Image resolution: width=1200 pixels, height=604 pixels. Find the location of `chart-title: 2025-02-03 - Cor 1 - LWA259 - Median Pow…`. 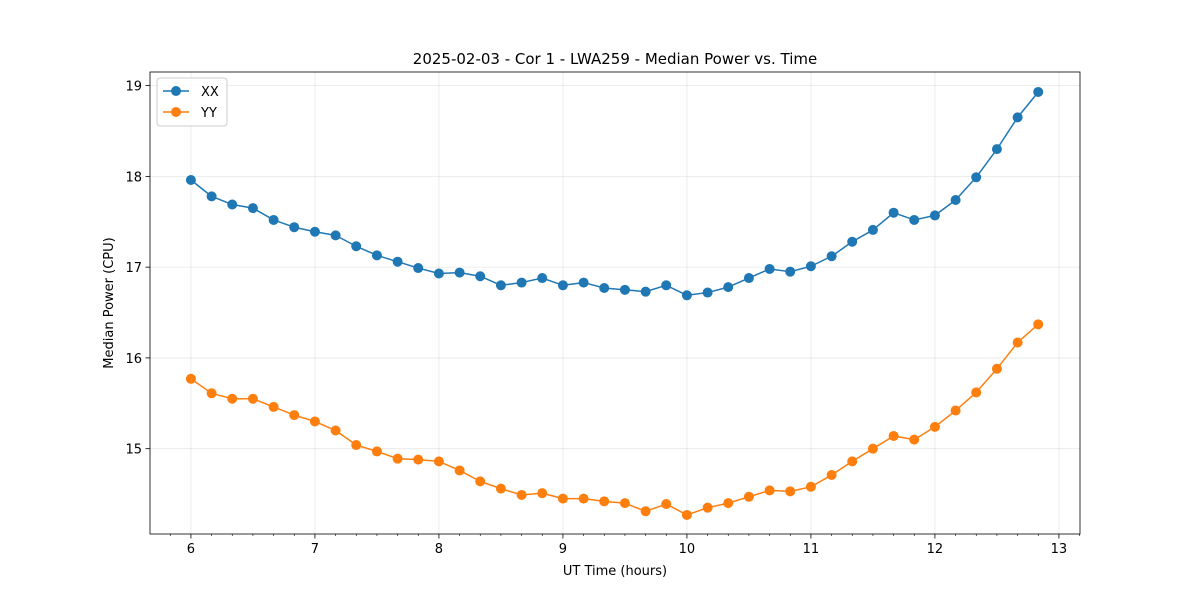

chart-title: 2025-02-03 - Cor 1 - LWA259 - Median Pow… is located at coordinates (615, 59).